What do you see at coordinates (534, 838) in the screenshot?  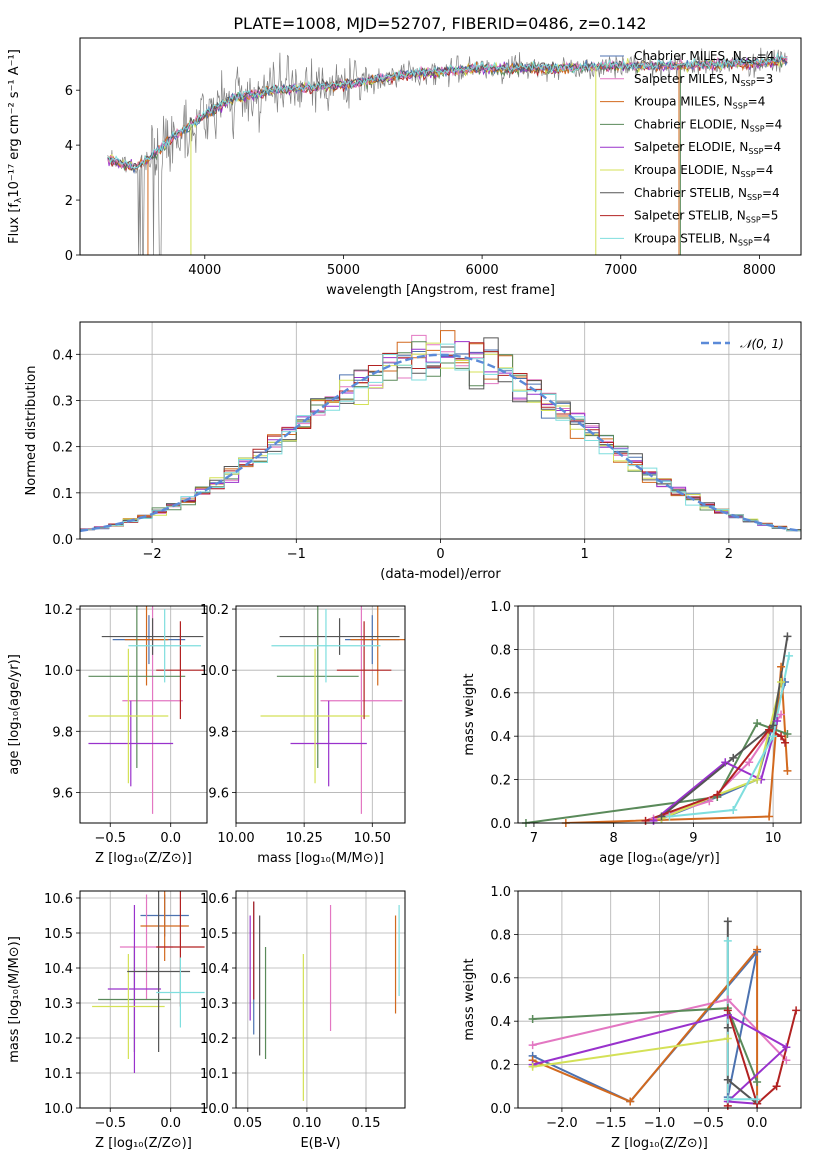 I see `x-tick-label: 7` at bounding box center [534, 838].